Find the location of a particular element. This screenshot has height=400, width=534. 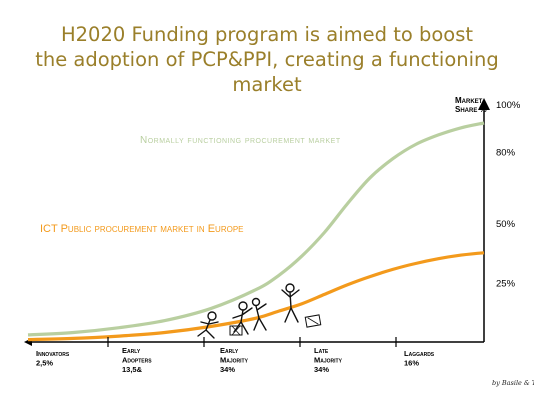

series-label-normal: Normally functioning procurement market is located at coordinates (240, 140).